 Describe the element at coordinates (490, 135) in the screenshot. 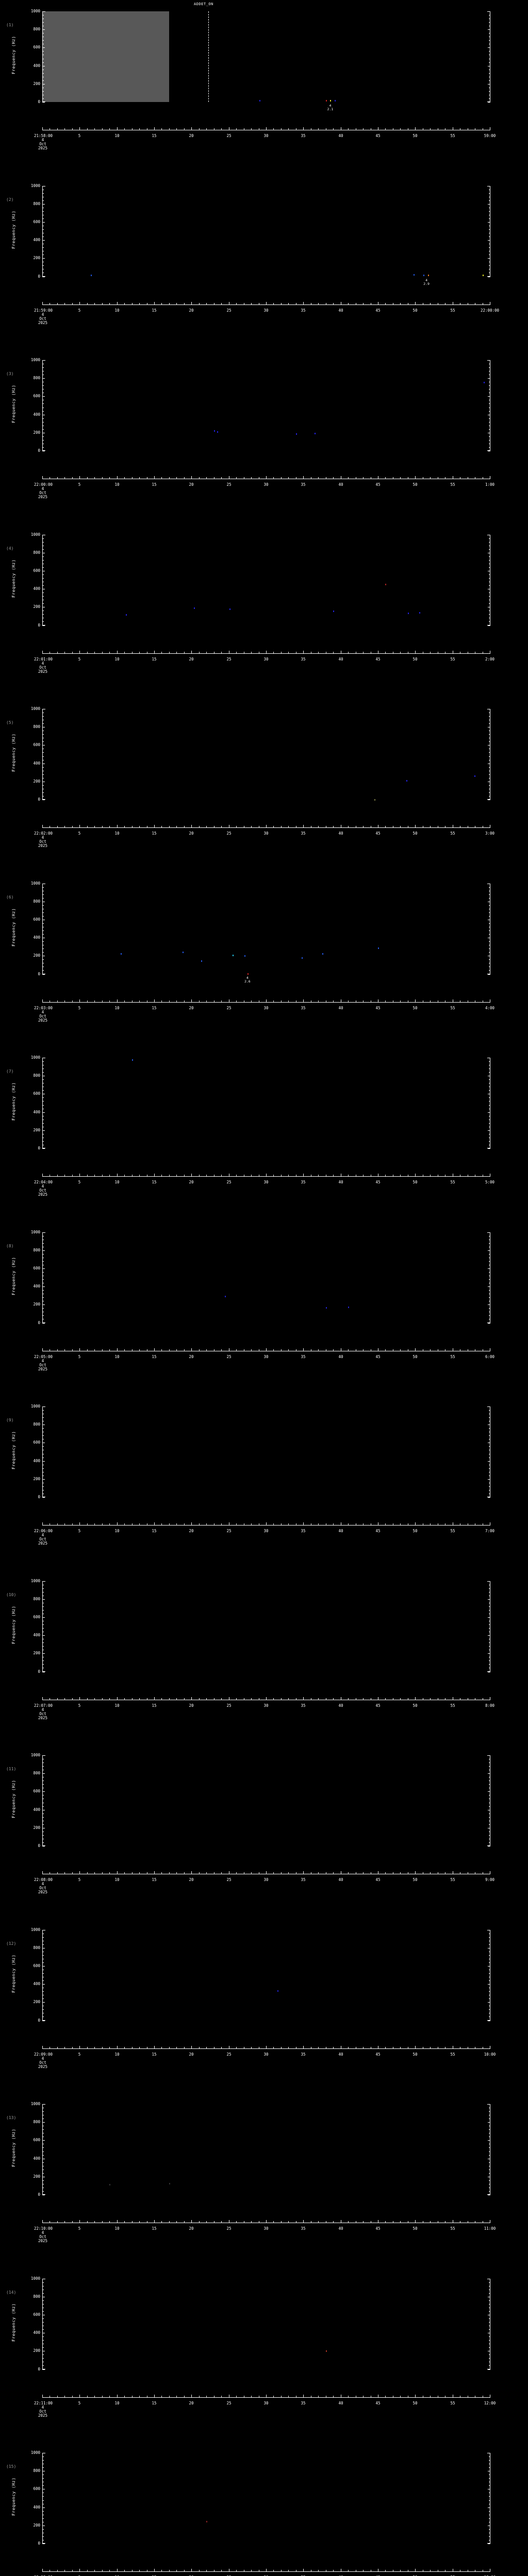

I see `x-axis-end-label: 59:00` at that location.